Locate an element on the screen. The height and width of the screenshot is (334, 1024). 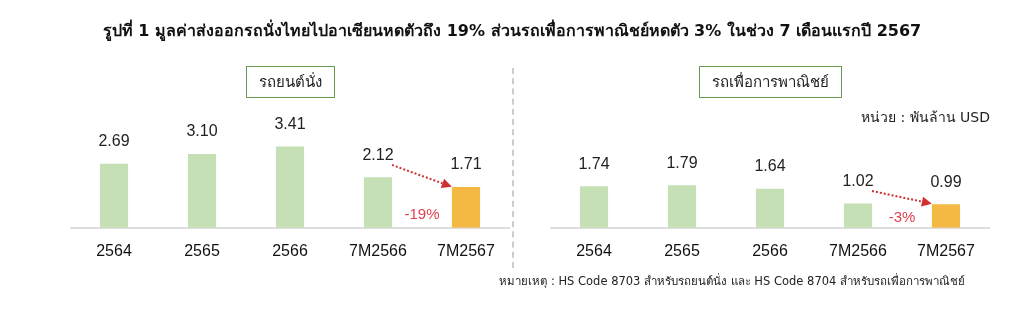
chart-subtitle: รถเพื่อการพาณิชย์ is located at coordinates (770, 82).